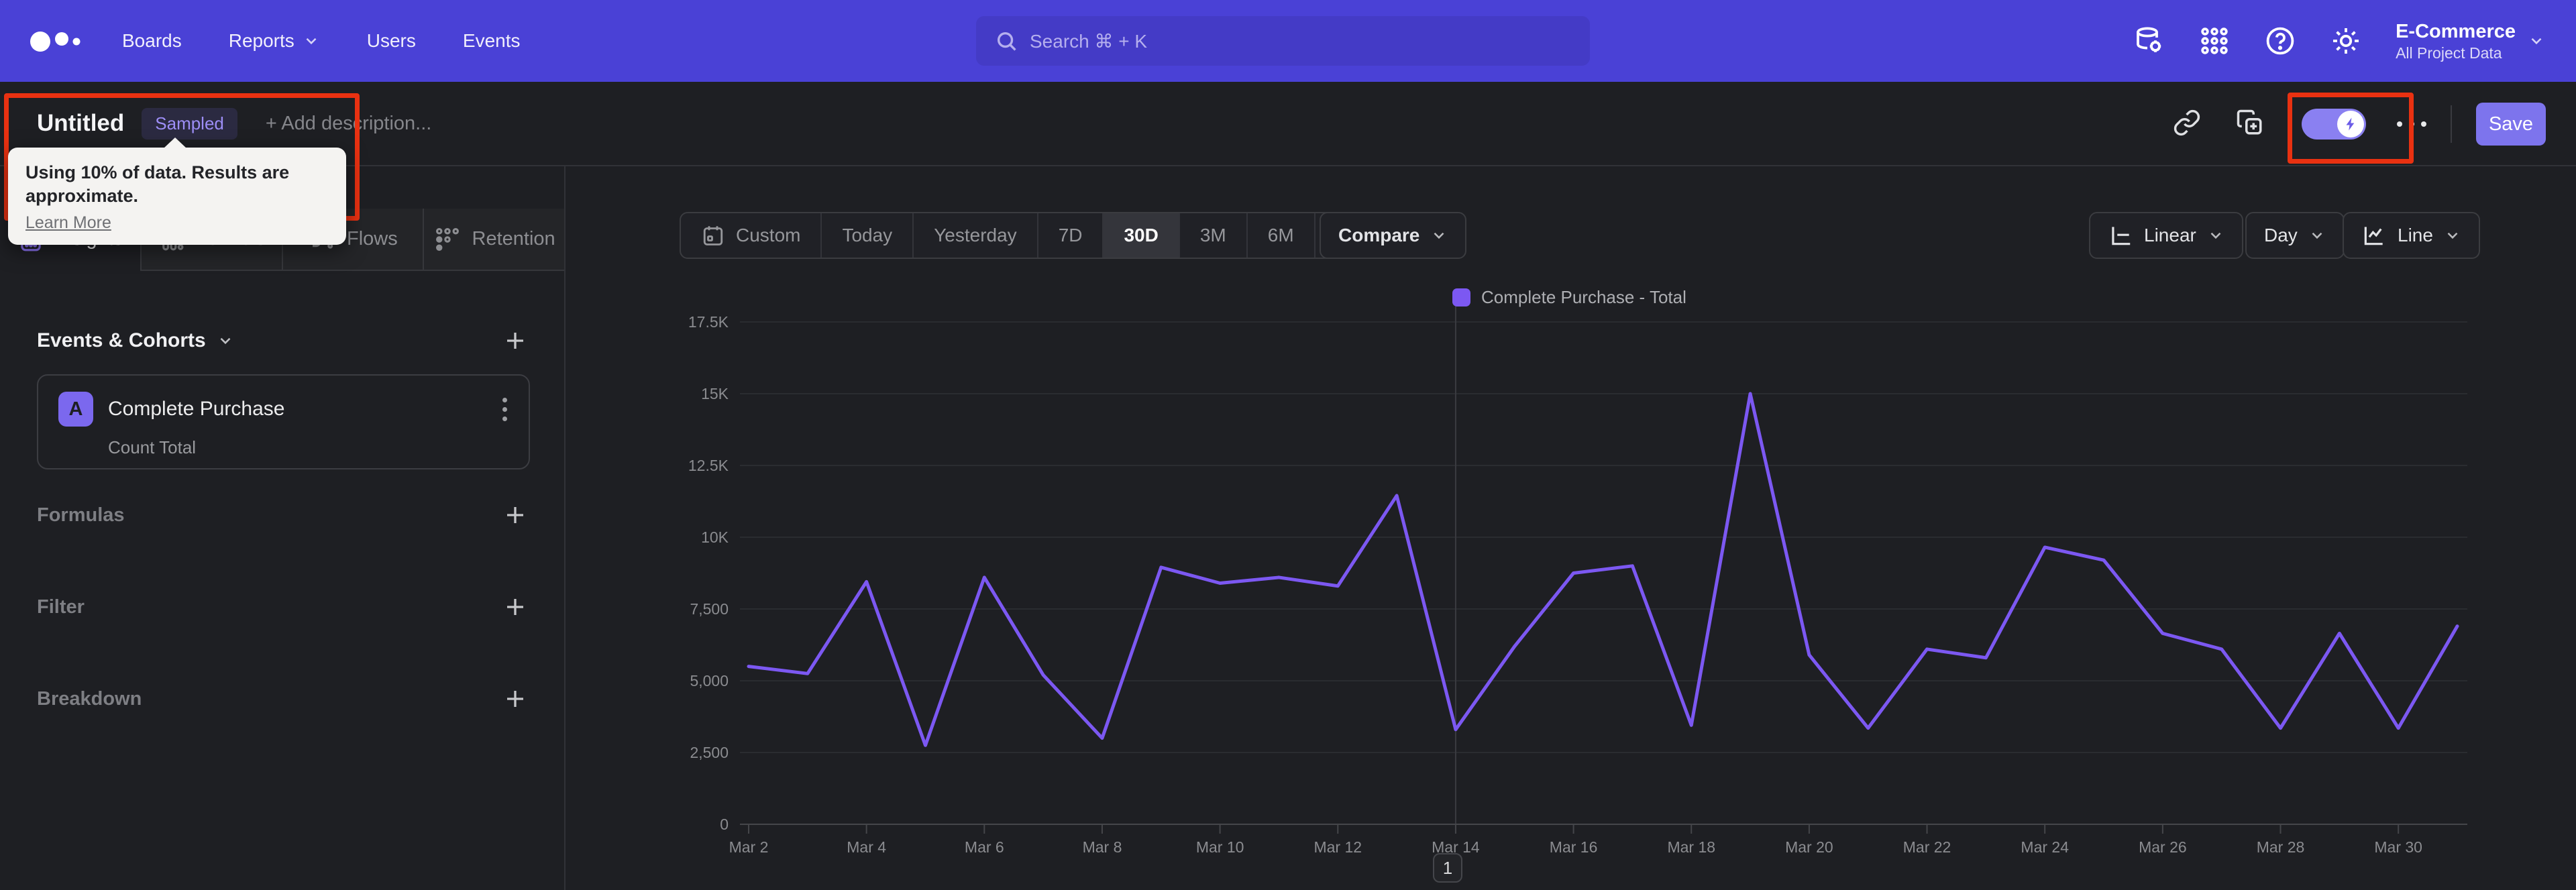 Image resolution: width=2576 pixels, height=890 pixels. I want to click on range-6m: 6M, so click(1280, 235).